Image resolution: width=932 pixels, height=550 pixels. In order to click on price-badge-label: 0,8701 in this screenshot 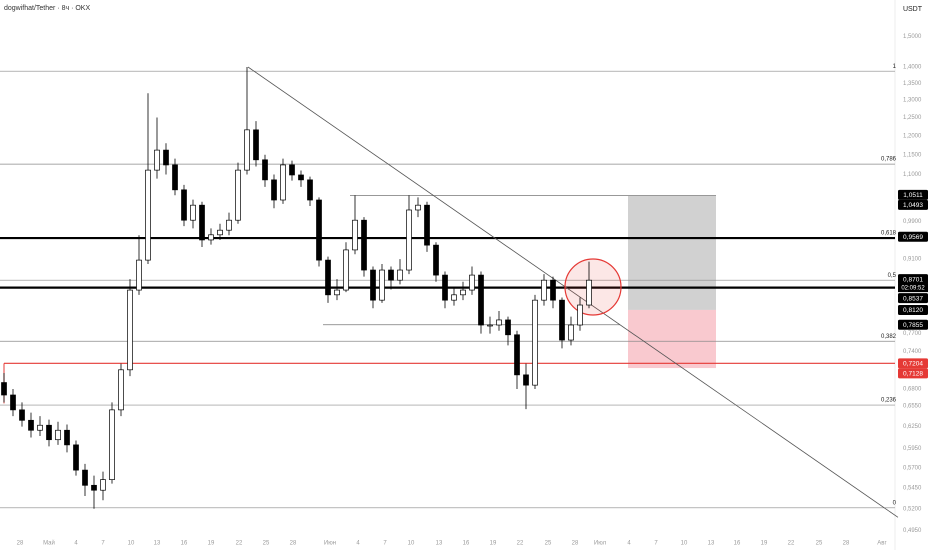, I will do `click(913, 279)`.